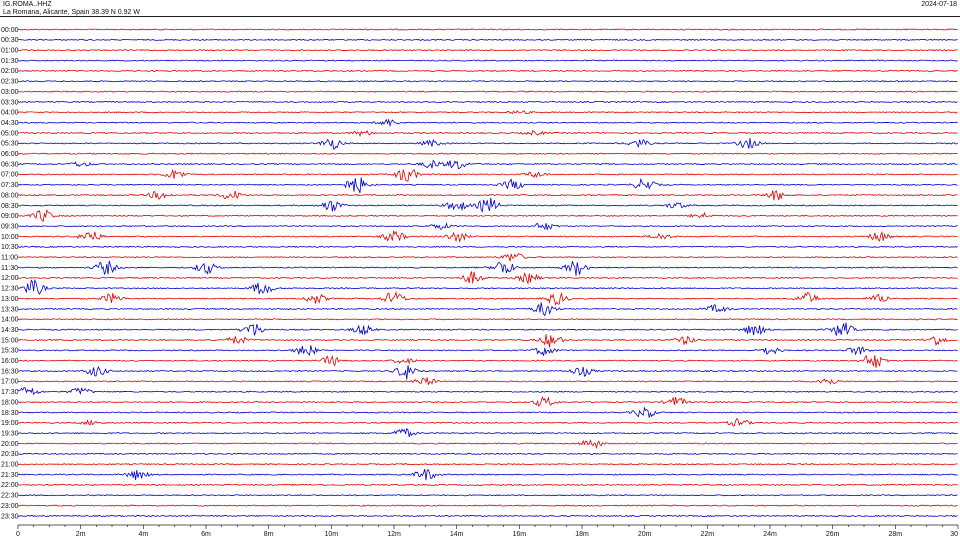 The height and width of the screenshot is (540, 960). Describe the element at coordinates (939, 4) in the screenshot. I see `record-date: 2024-07-18` at that location.